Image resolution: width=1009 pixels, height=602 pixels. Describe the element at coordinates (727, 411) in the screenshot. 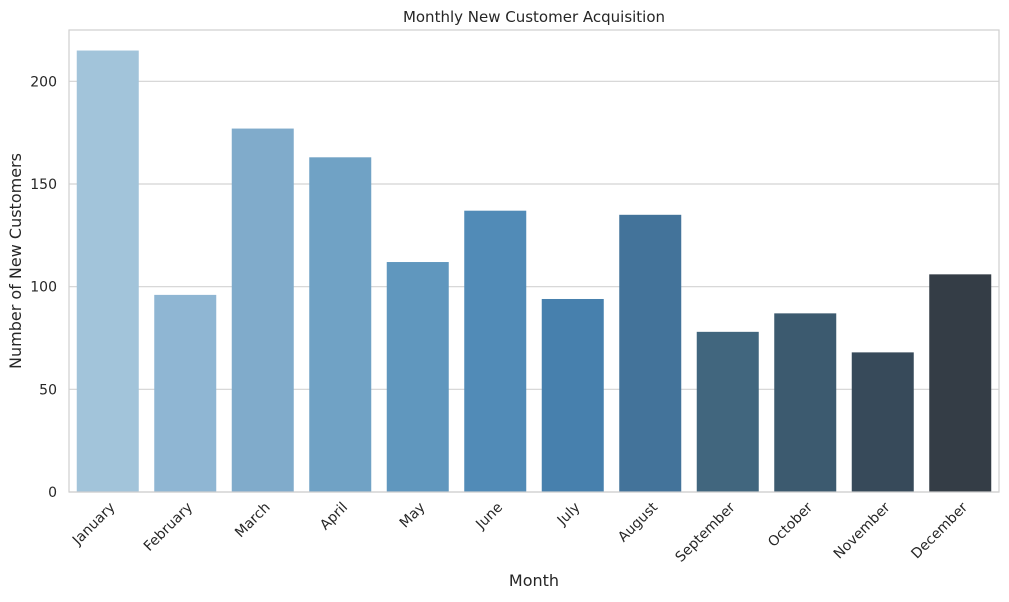

I see `bar-september` at that location.